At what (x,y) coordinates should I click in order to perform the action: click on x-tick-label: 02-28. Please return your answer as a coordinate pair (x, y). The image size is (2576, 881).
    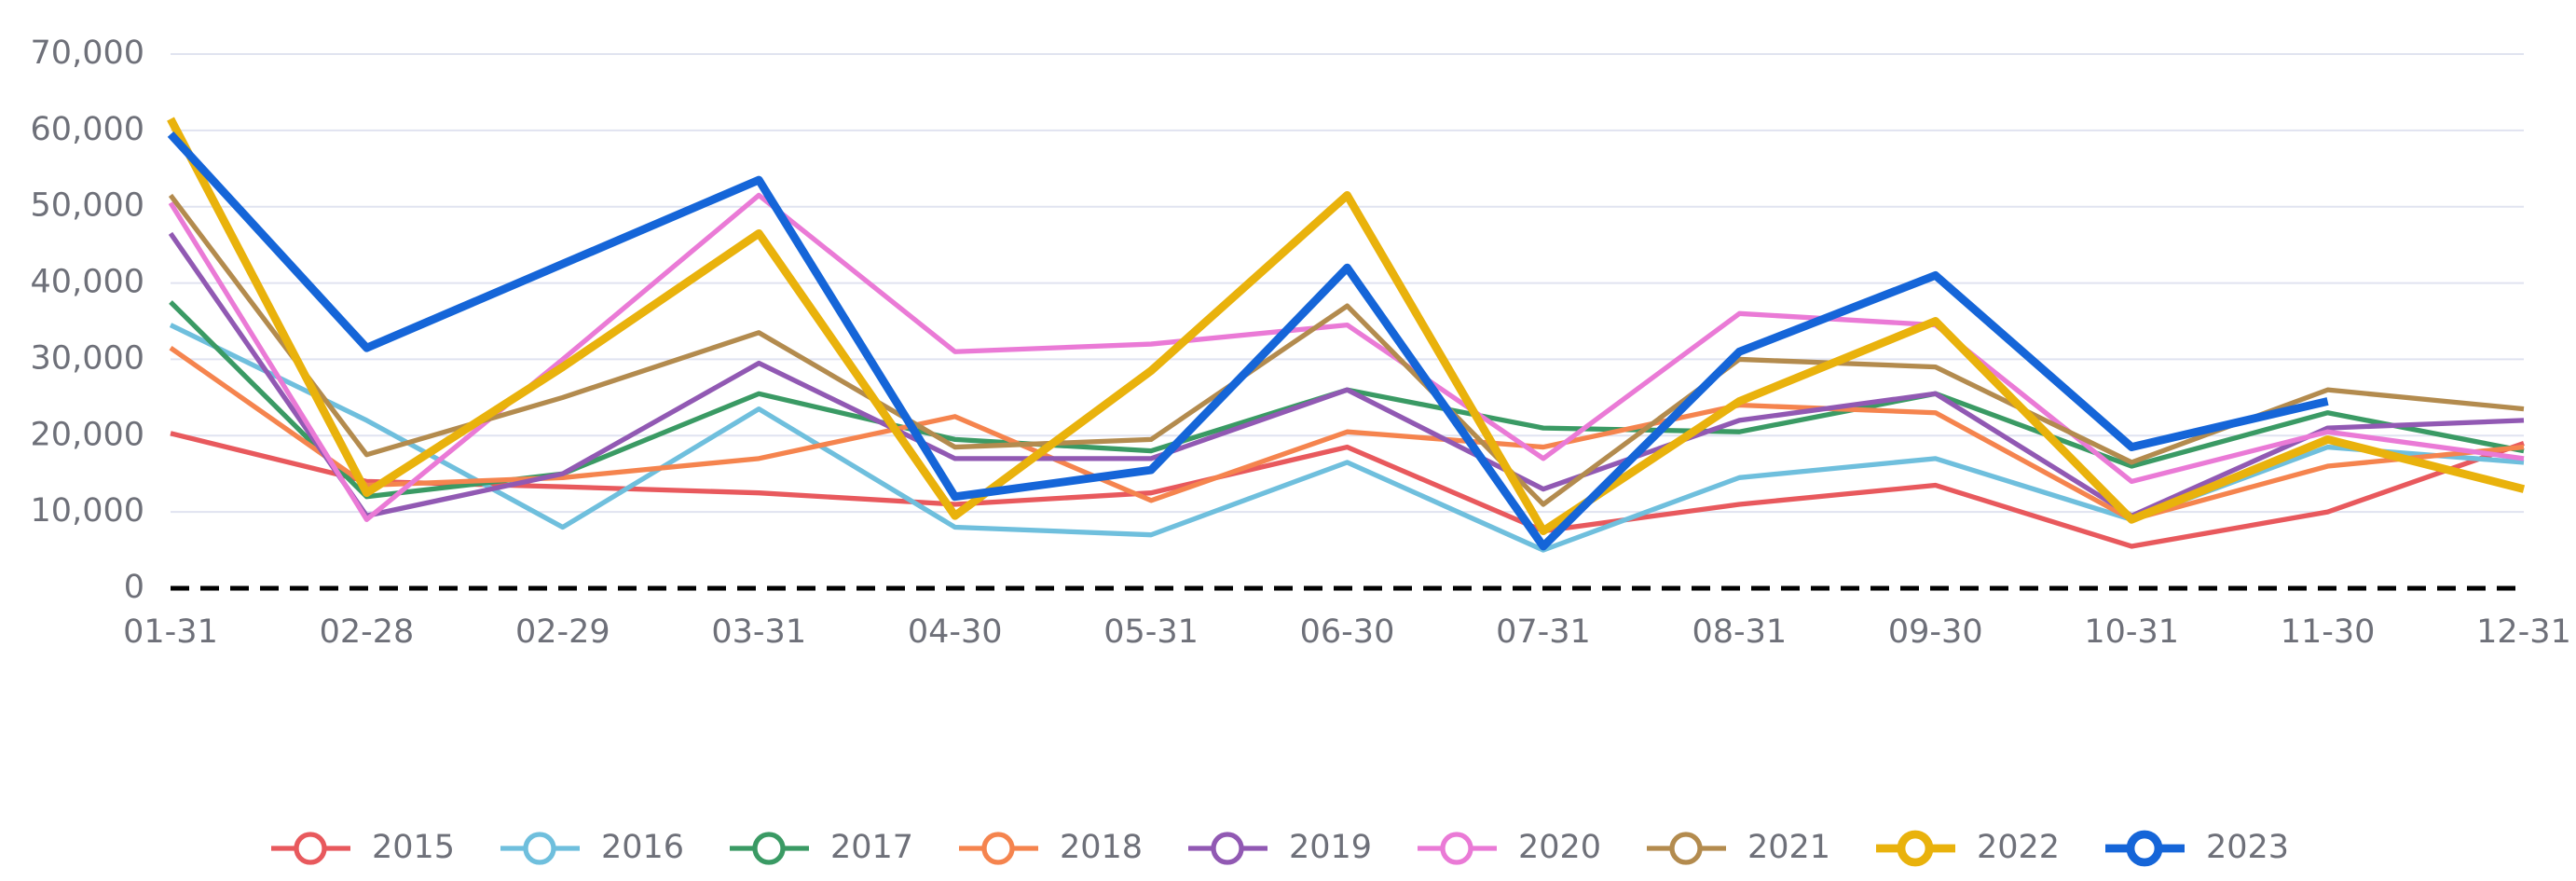
    Looking at the image, I should click on (367, 632).